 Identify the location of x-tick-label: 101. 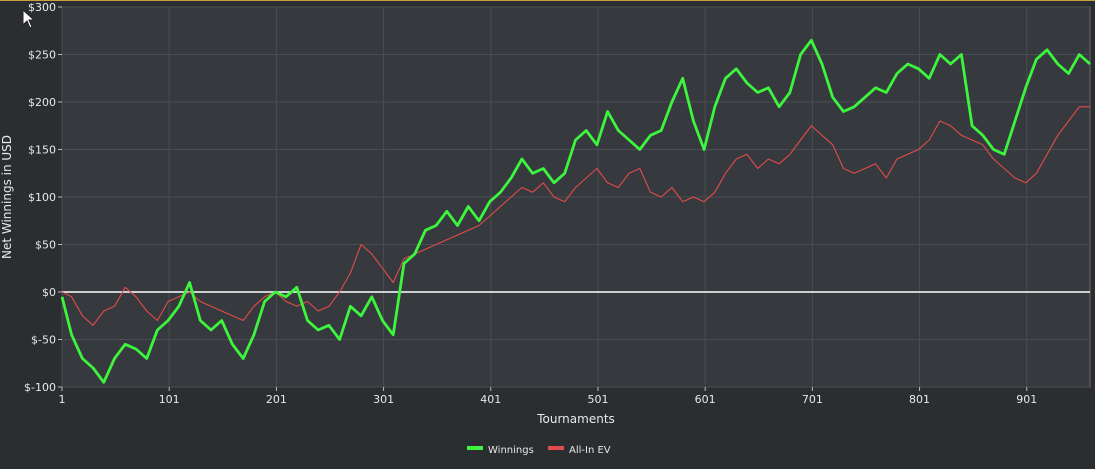
(169, 399).